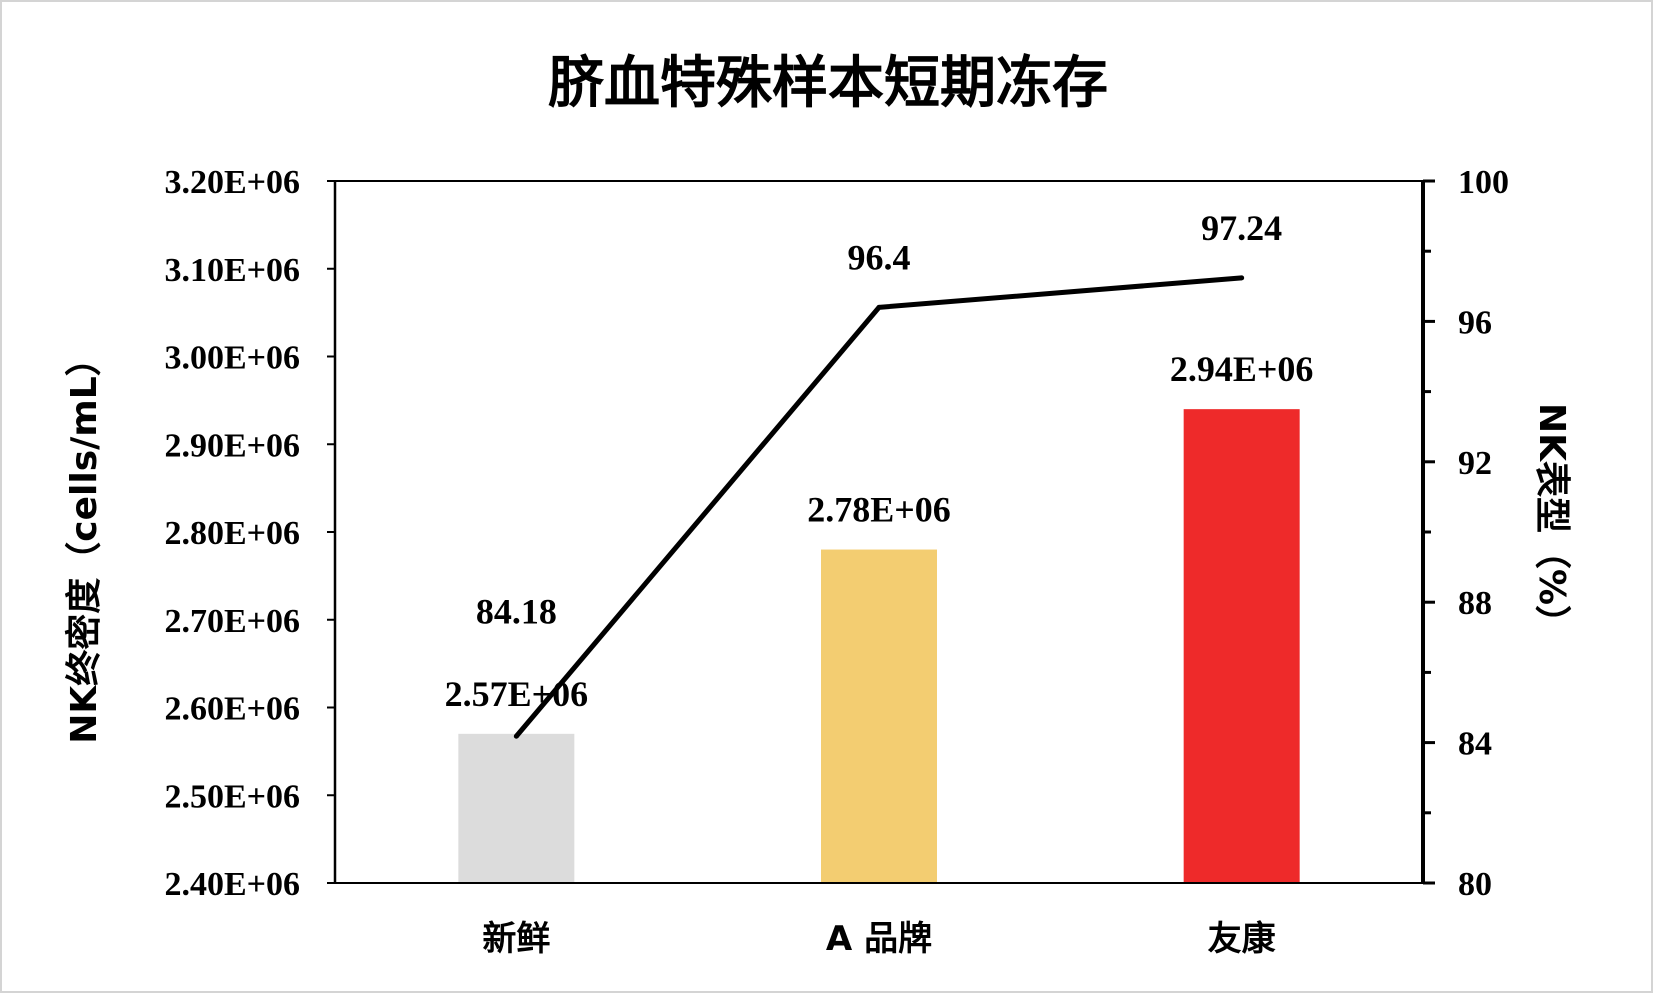  I want to click on y-tick-label-3: 2.70E+06, so click(232, 621).